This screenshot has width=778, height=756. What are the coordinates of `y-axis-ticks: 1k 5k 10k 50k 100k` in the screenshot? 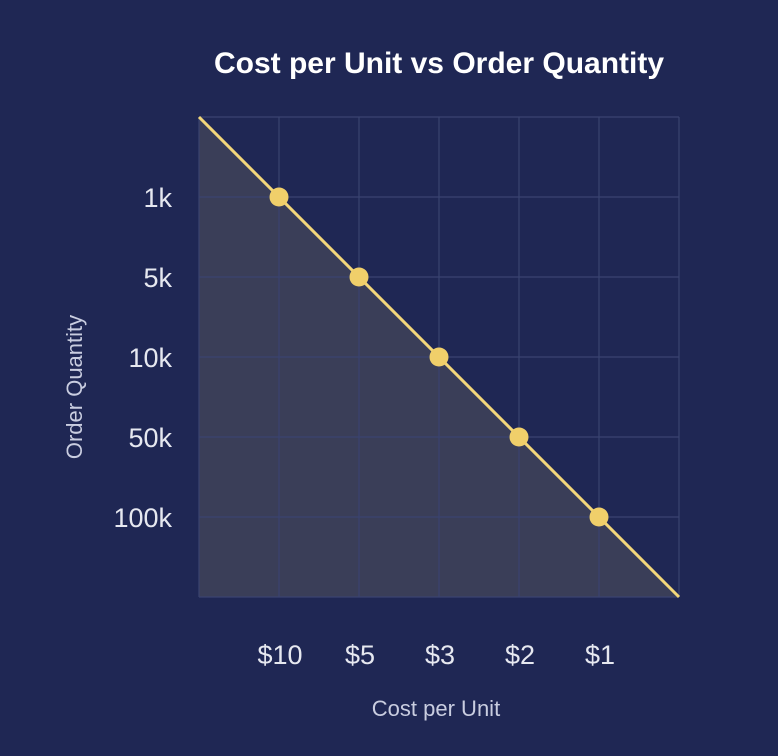 It's located at (142, 358).